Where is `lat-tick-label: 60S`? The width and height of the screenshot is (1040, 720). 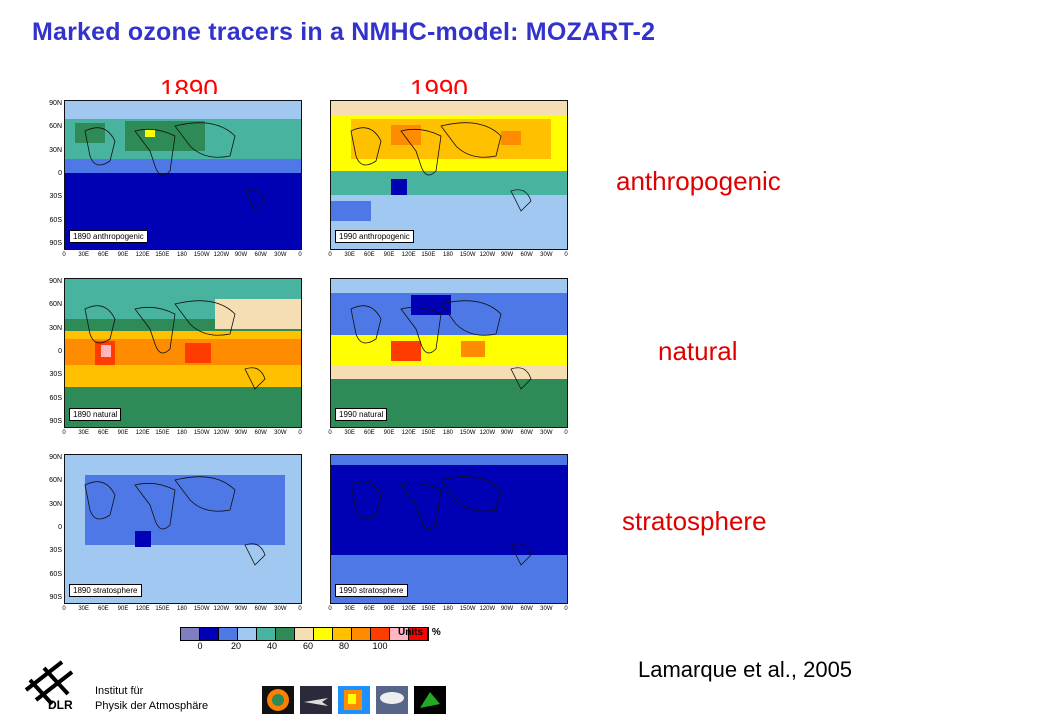
lat-tick-label: 60S is located at coordinates (55, 220).